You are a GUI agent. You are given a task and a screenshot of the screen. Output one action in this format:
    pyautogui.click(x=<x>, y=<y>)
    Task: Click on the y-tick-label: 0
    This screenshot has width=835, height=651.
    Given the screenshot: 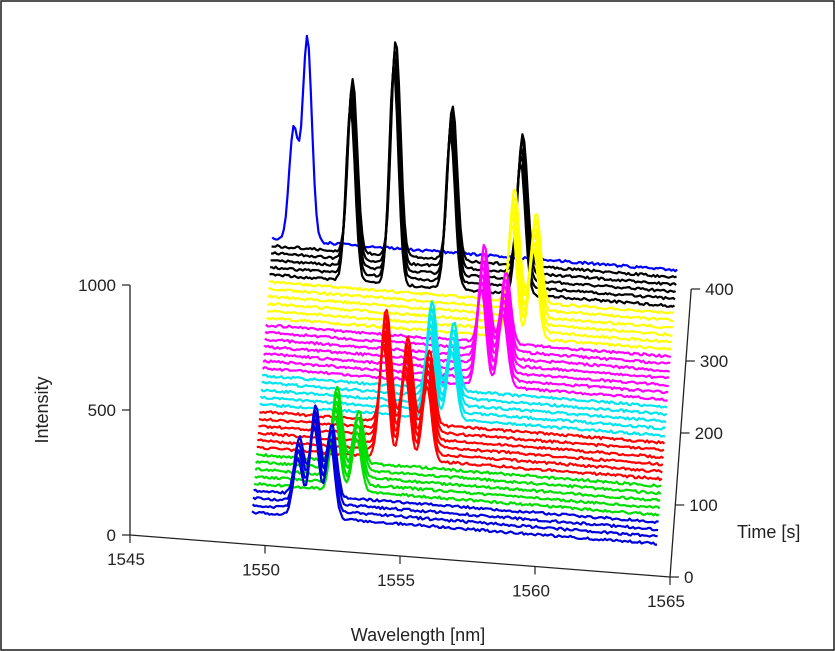 What is the action you would take?
    pyautogui.click(x=111, y=535)
    